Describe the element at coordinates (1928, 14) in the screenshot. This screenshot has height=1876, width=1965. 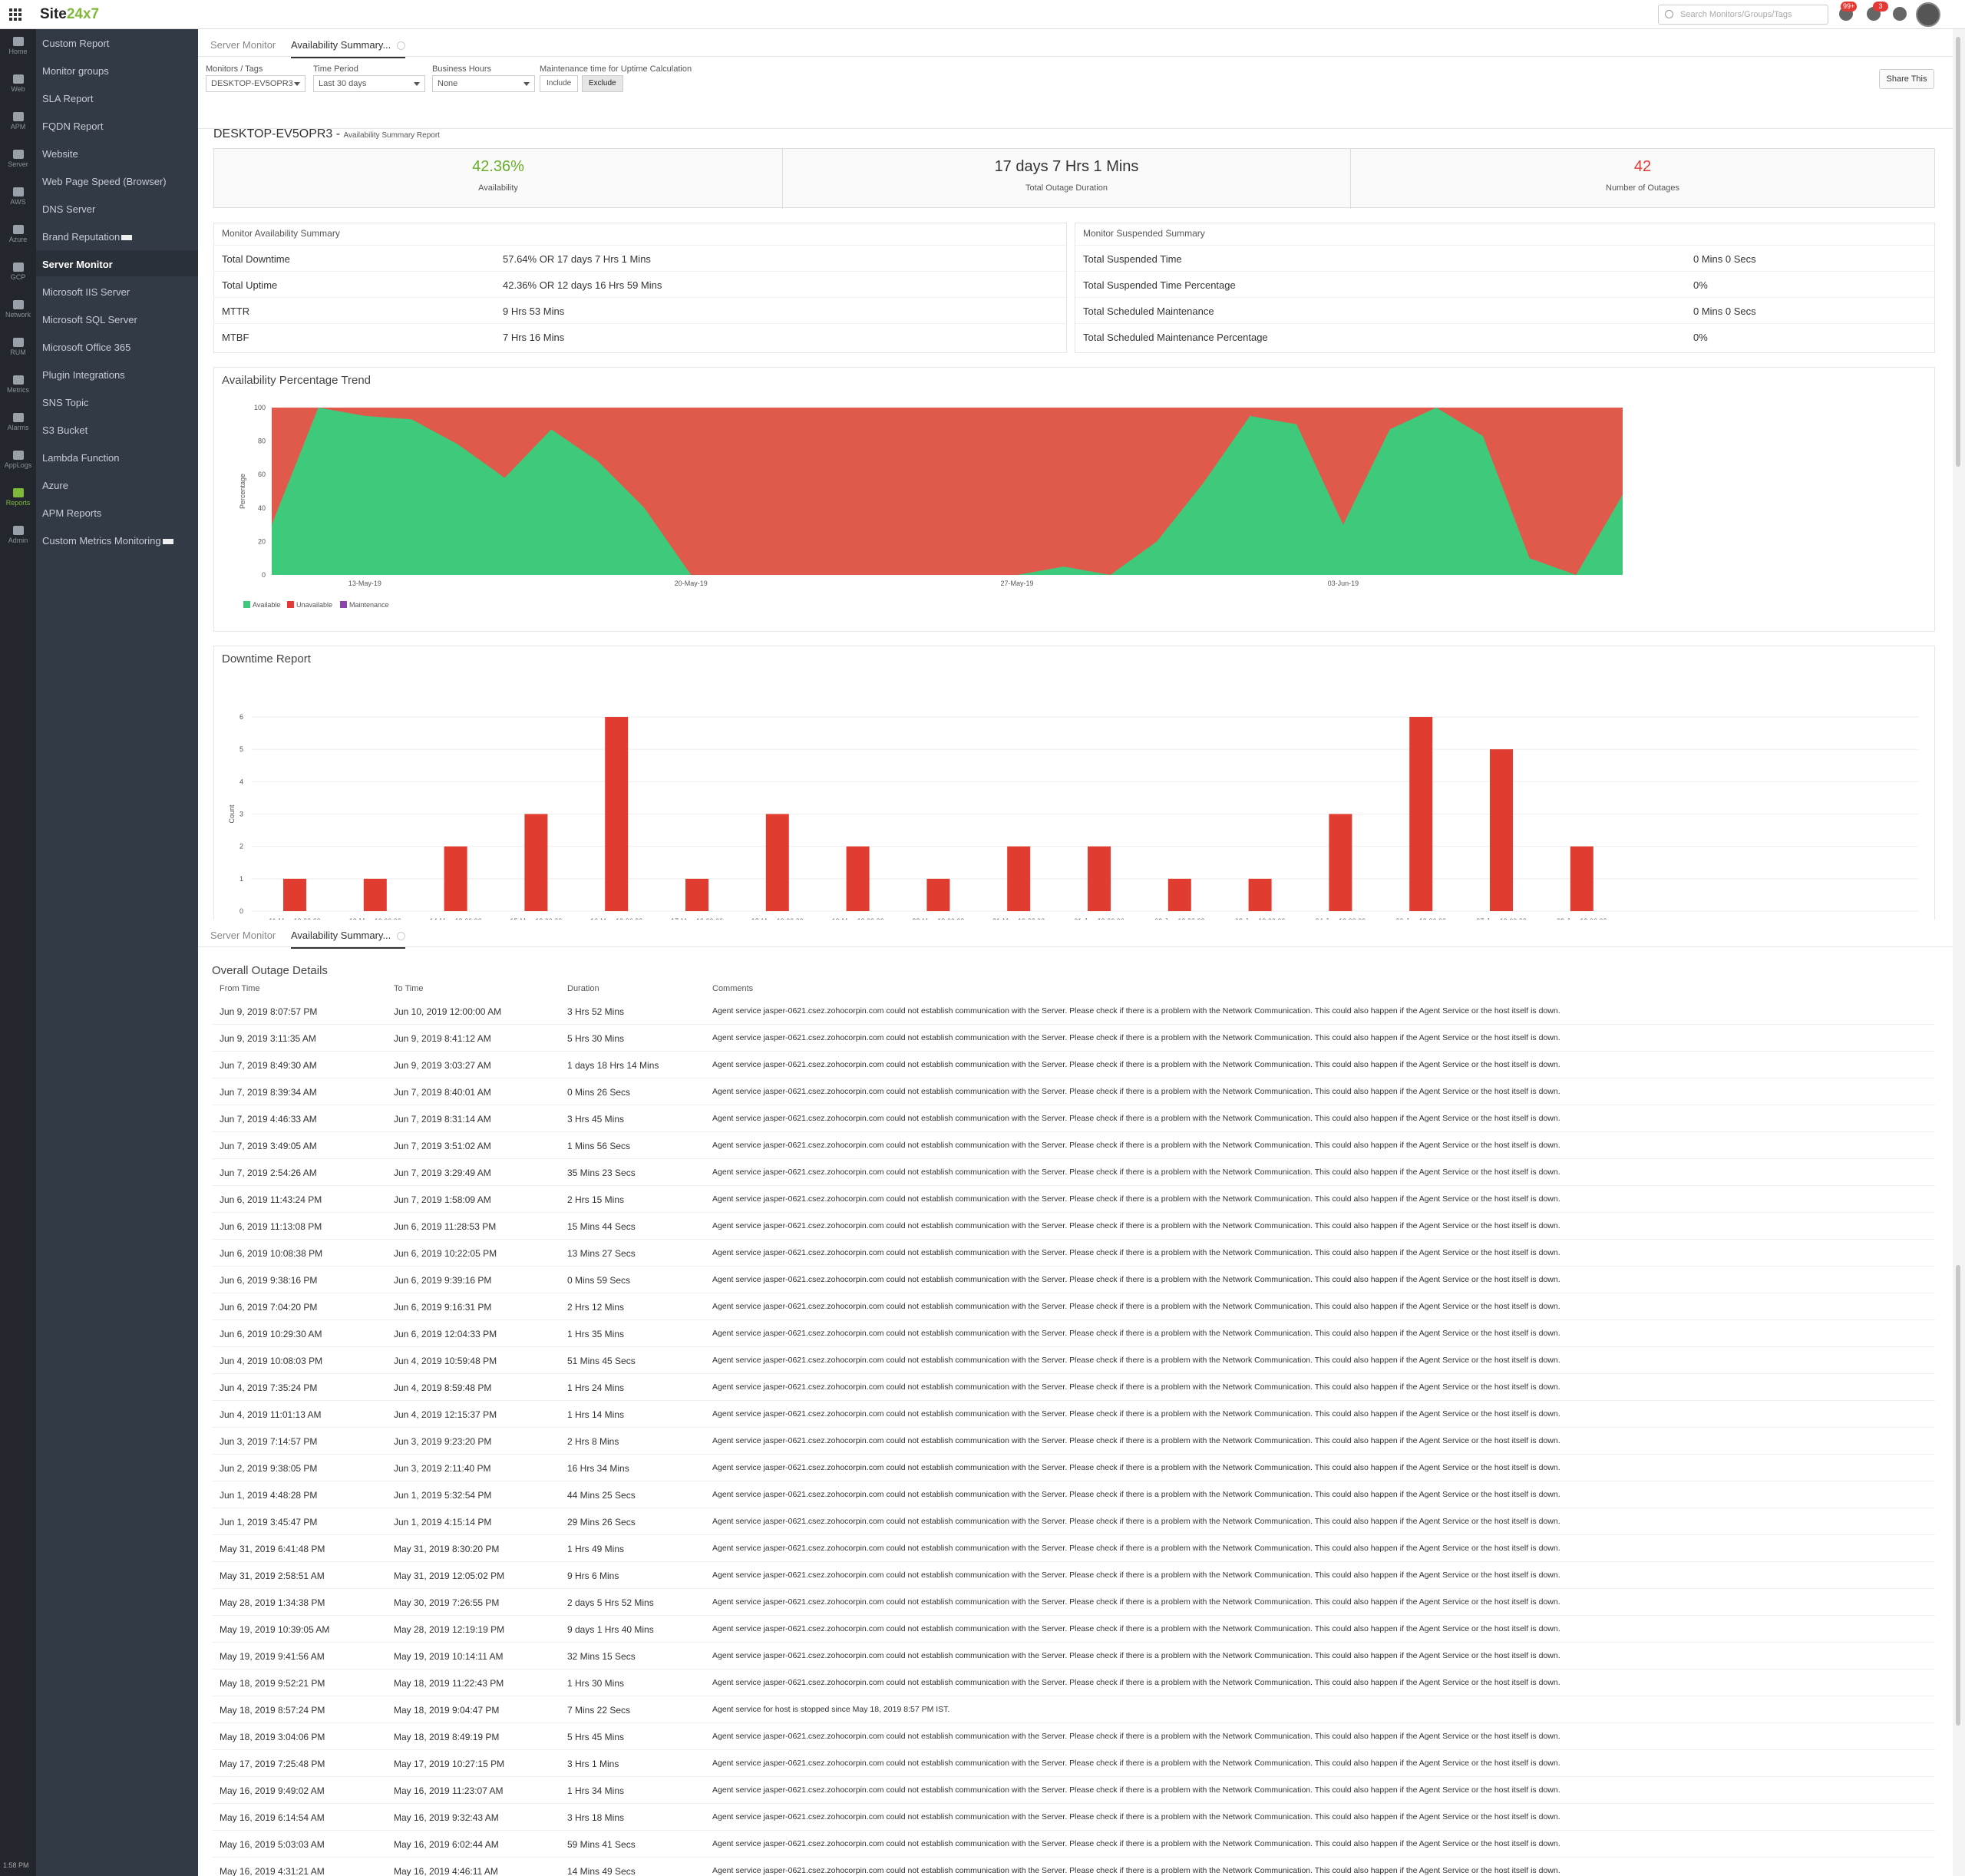
I see `avatar` at that location.